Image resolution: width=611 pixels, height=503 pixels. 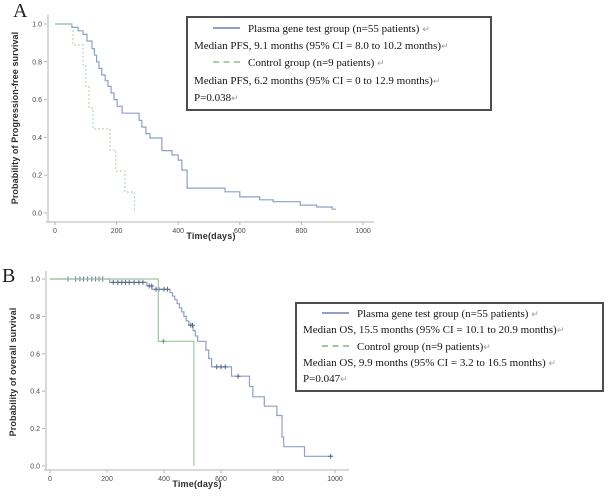 I want to click on legend-text-p-value: P=0.038, so click(x=213, y=97).